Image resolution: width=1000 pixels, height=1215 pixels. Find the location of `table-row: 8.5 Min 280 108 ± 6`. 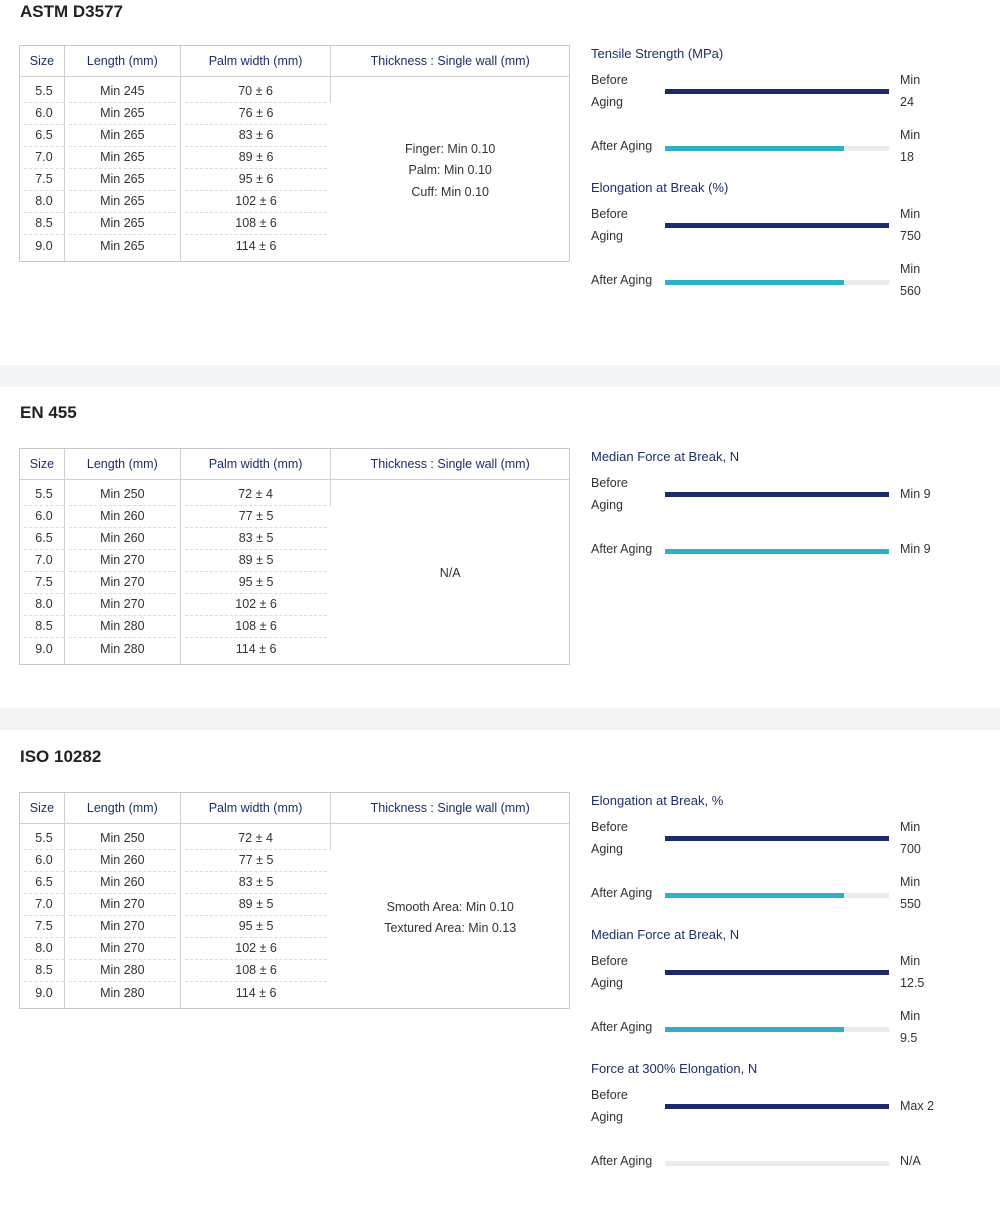

table-row: 8.5 Min 280 108 ± 6 is located at coordinates (294, 627).